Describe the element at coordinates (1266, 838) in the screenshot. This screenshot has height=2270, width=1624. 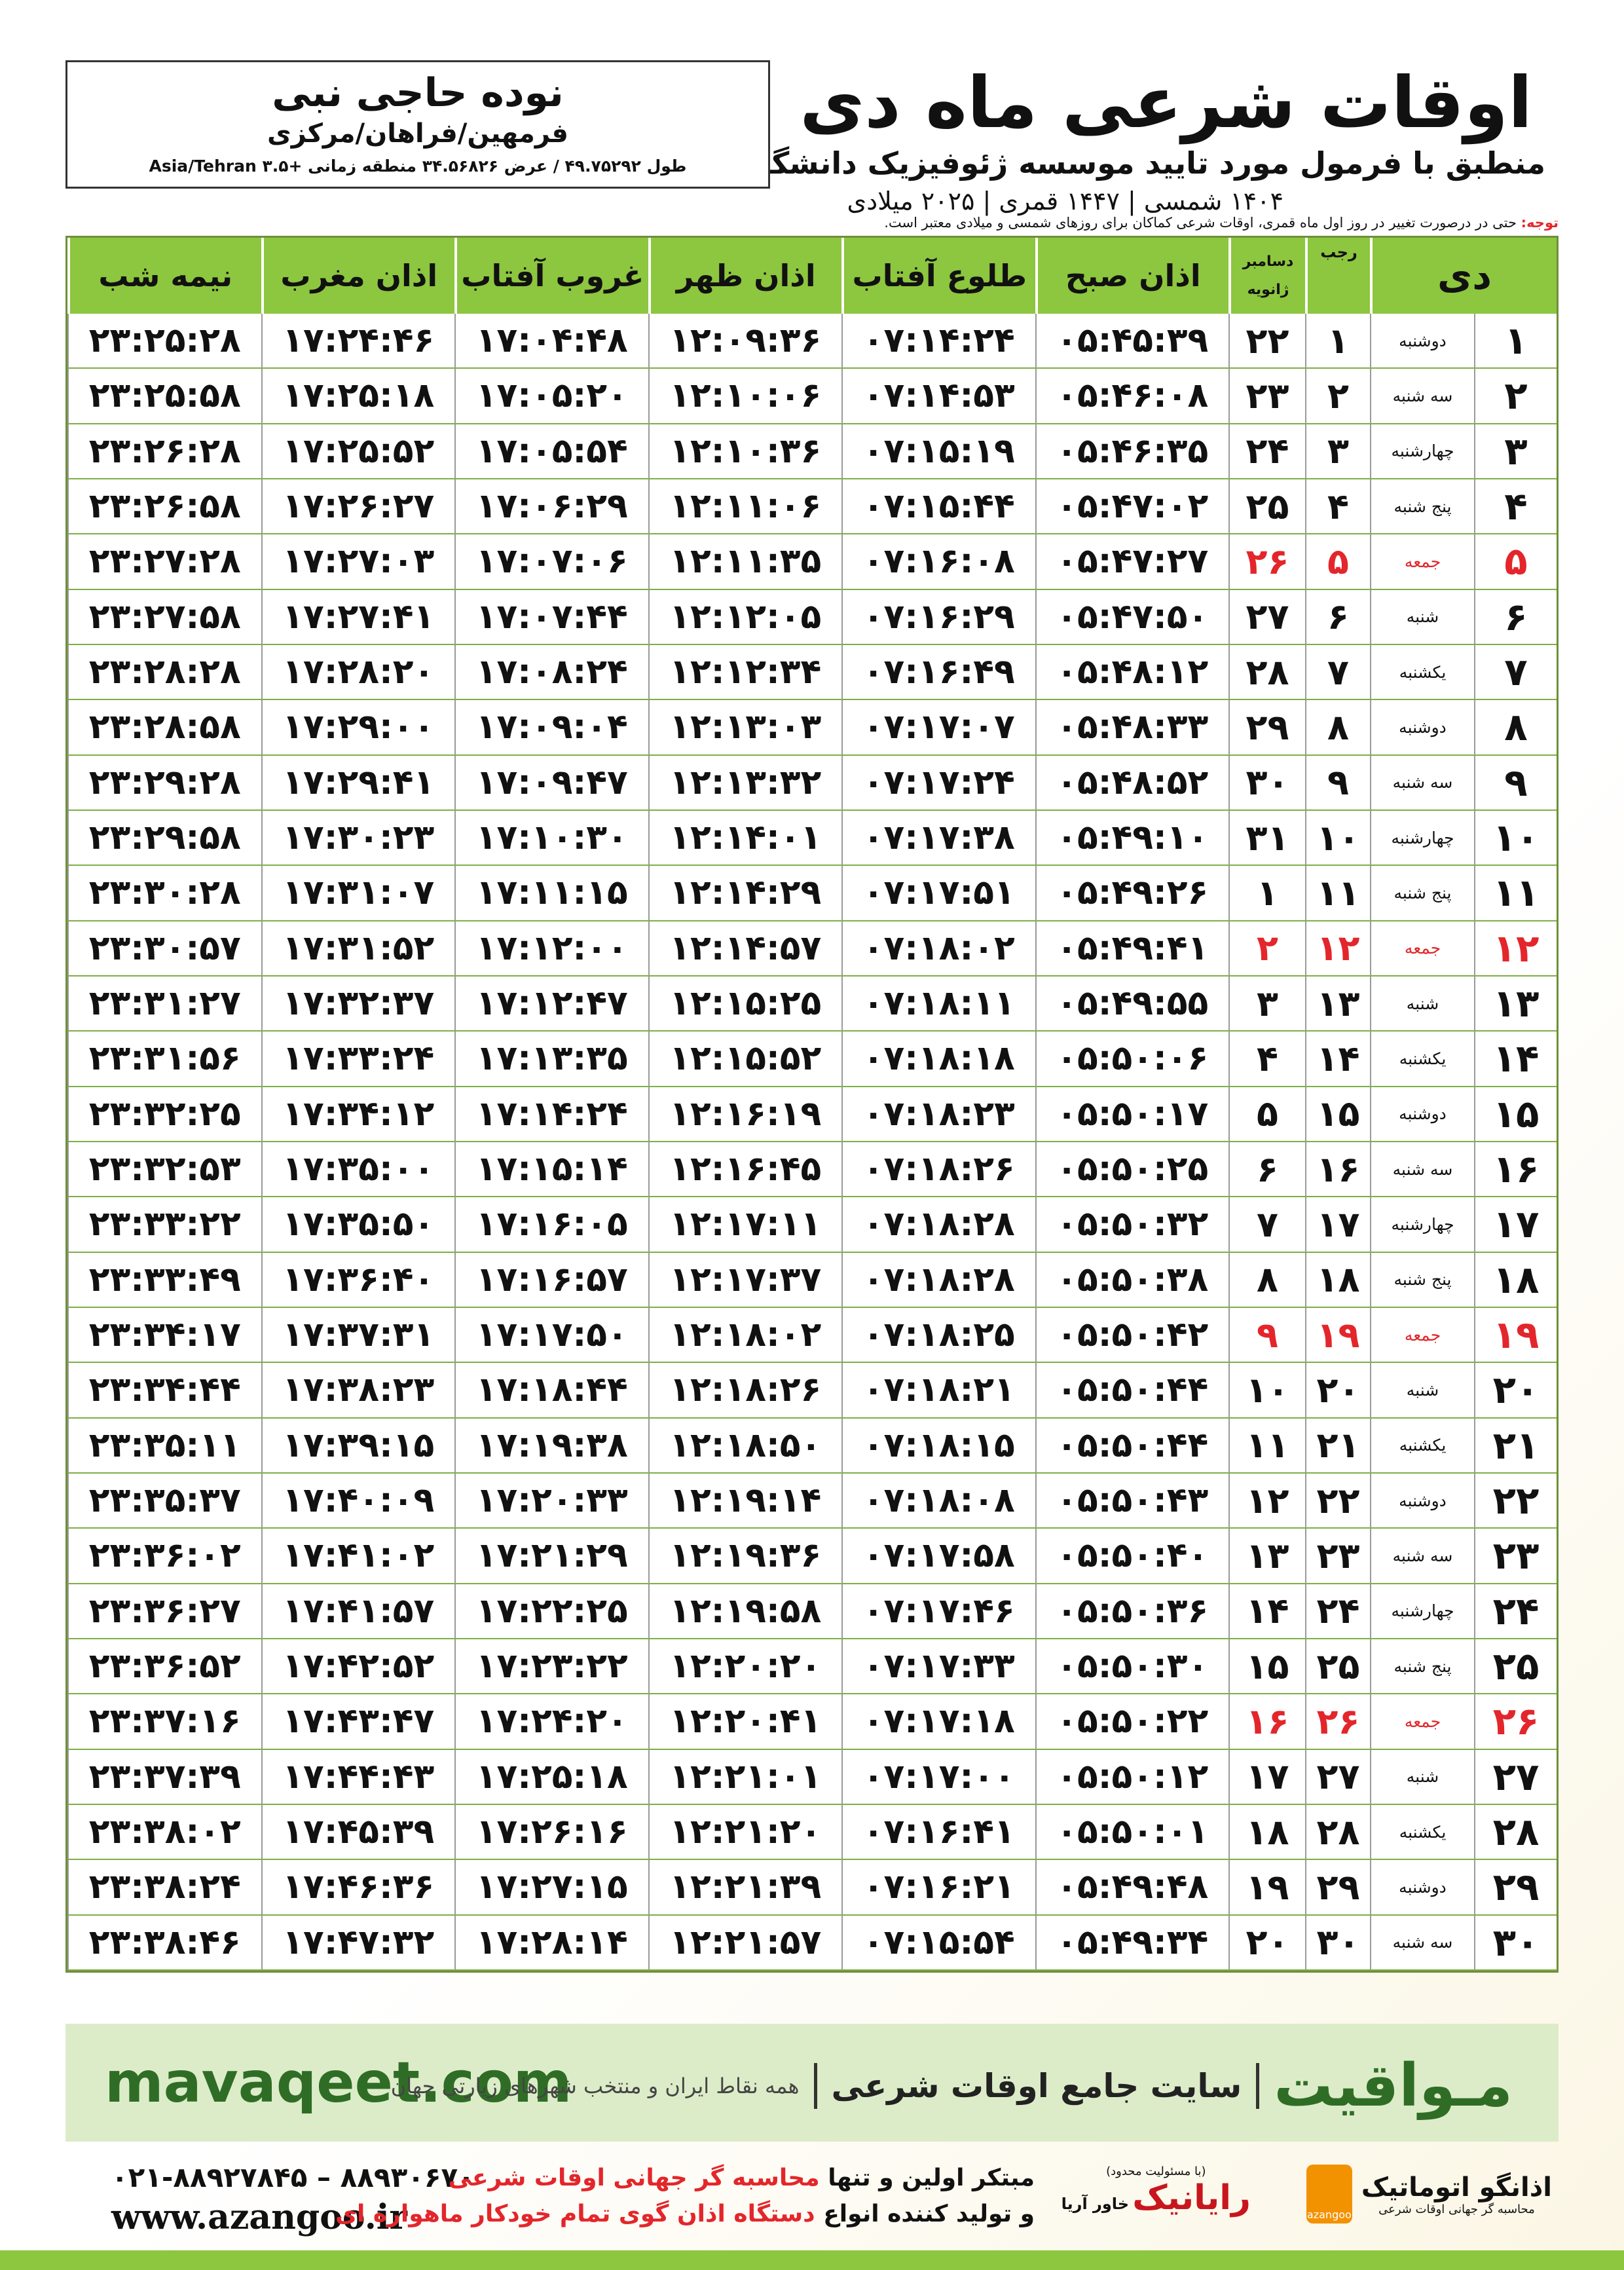
I see `gregorian-day: ۳۱` at that location.